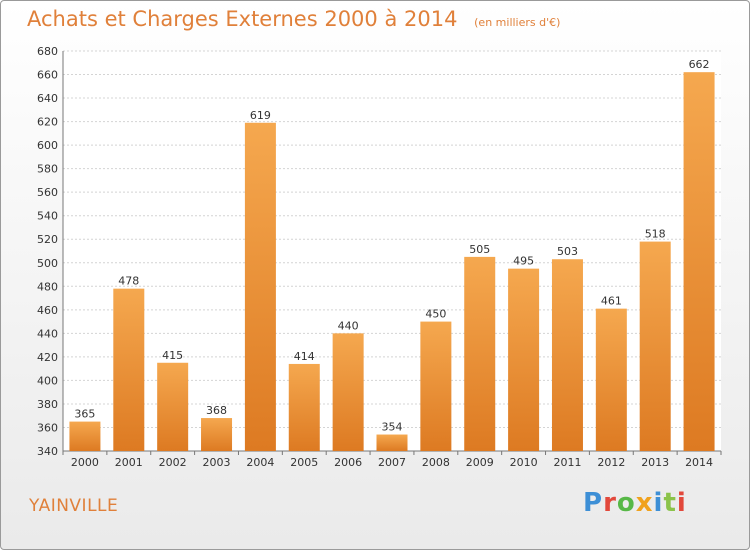  What do you see at coordinates (304, 356) in the screenshot?
I see `data-label: 414` at bounding box center [304, 356].